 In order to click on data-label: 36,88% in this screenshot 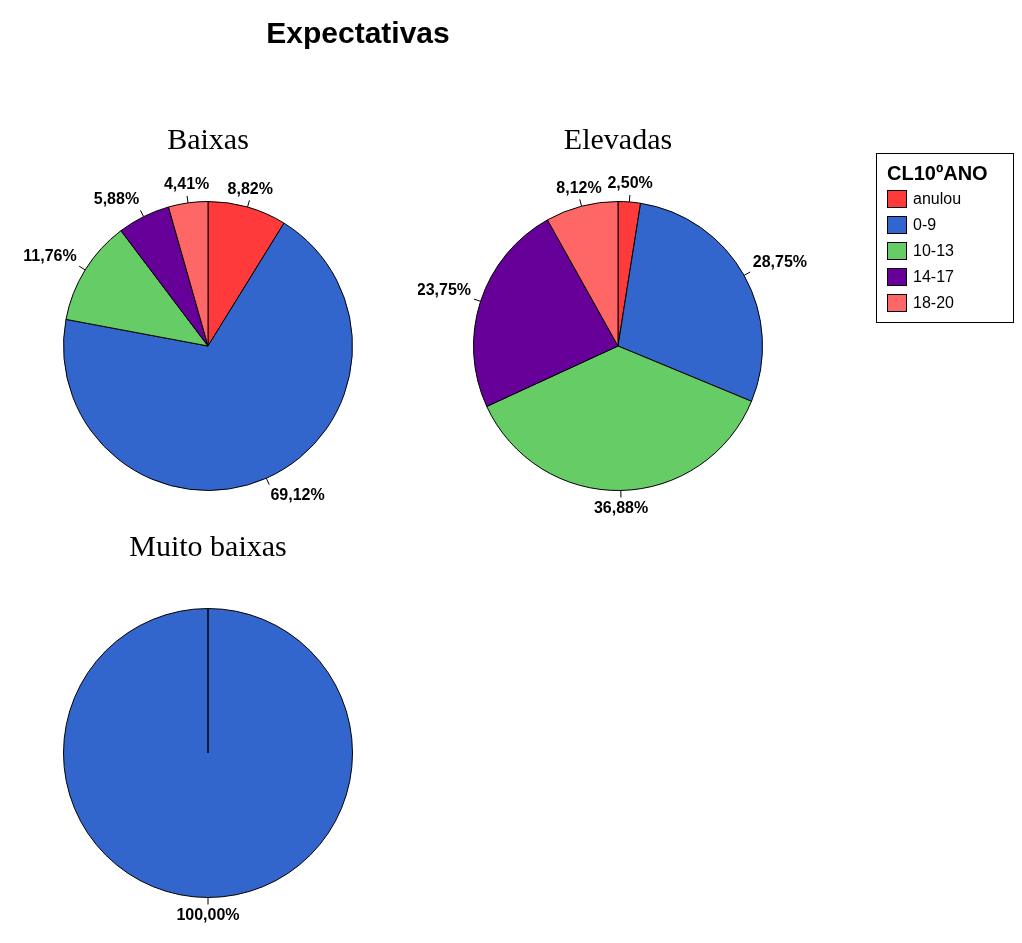, I will do `click(621, 507)`.